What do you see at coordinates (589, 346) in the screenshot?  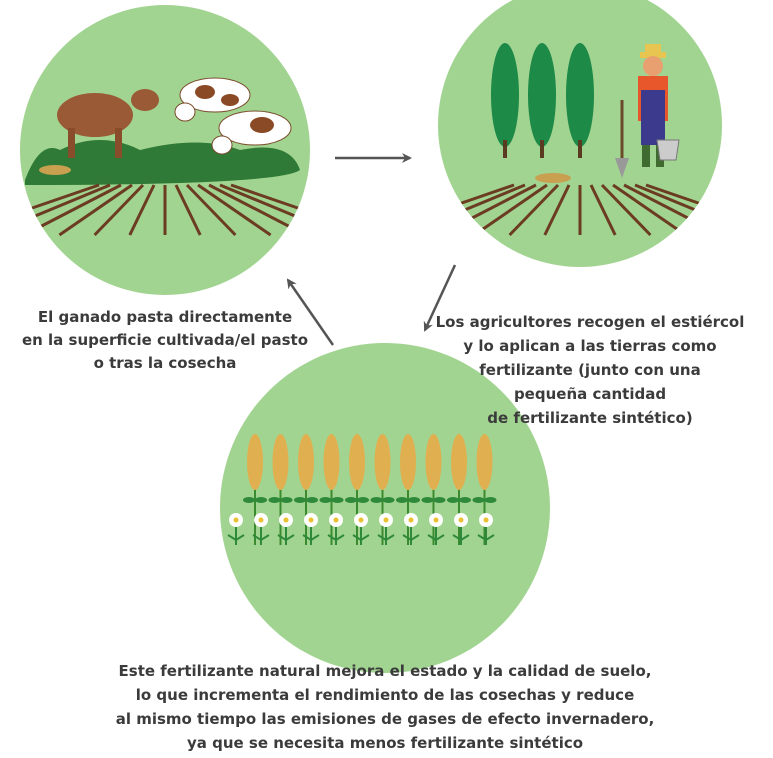 I see `caption-line: y lo aplican a las tierras como` at bounding box center [589, 346].